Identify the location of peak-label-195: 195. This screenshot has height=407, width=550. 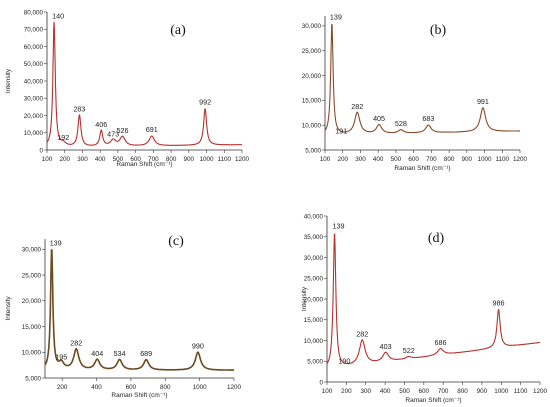
(61, 357).